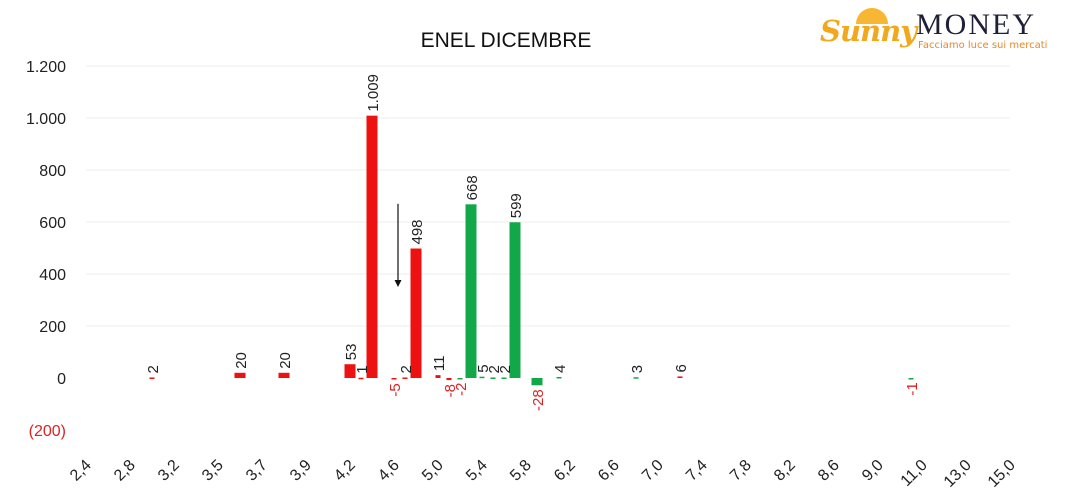 The image size is (1067, 499). Describe the element at coordinates (868, 31) in the screenshot. I see `logo-word-sunny: Sunny` at that location.